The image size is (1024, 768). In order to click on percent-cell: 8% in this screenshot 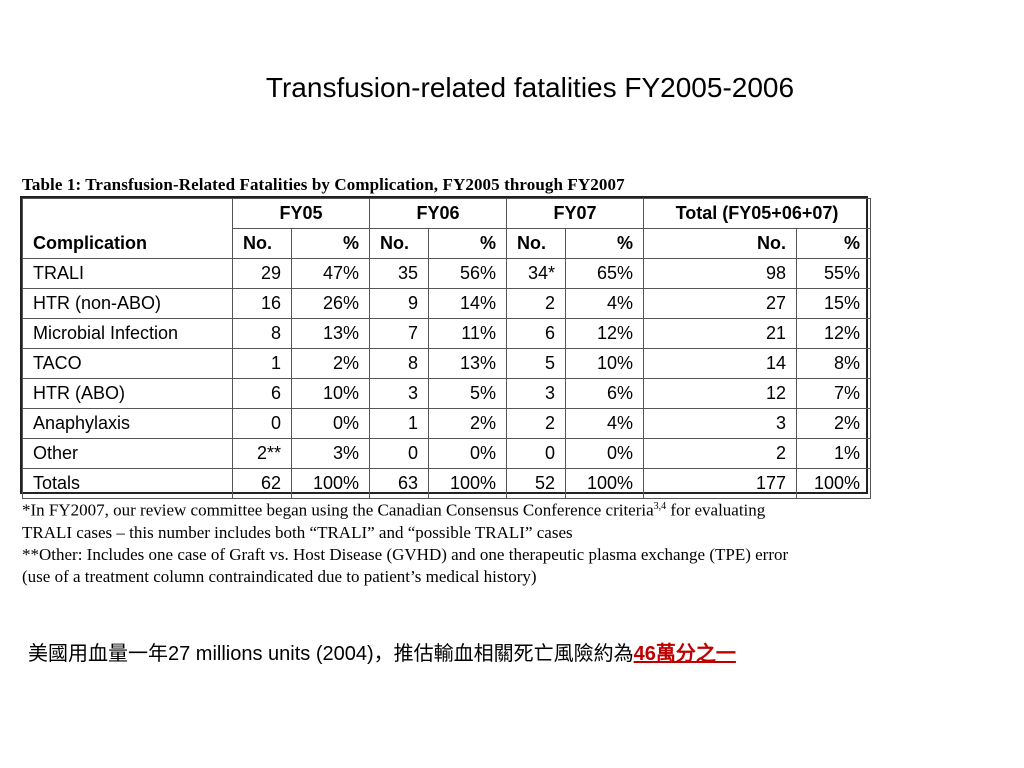, I will do `click(833, 363)`.